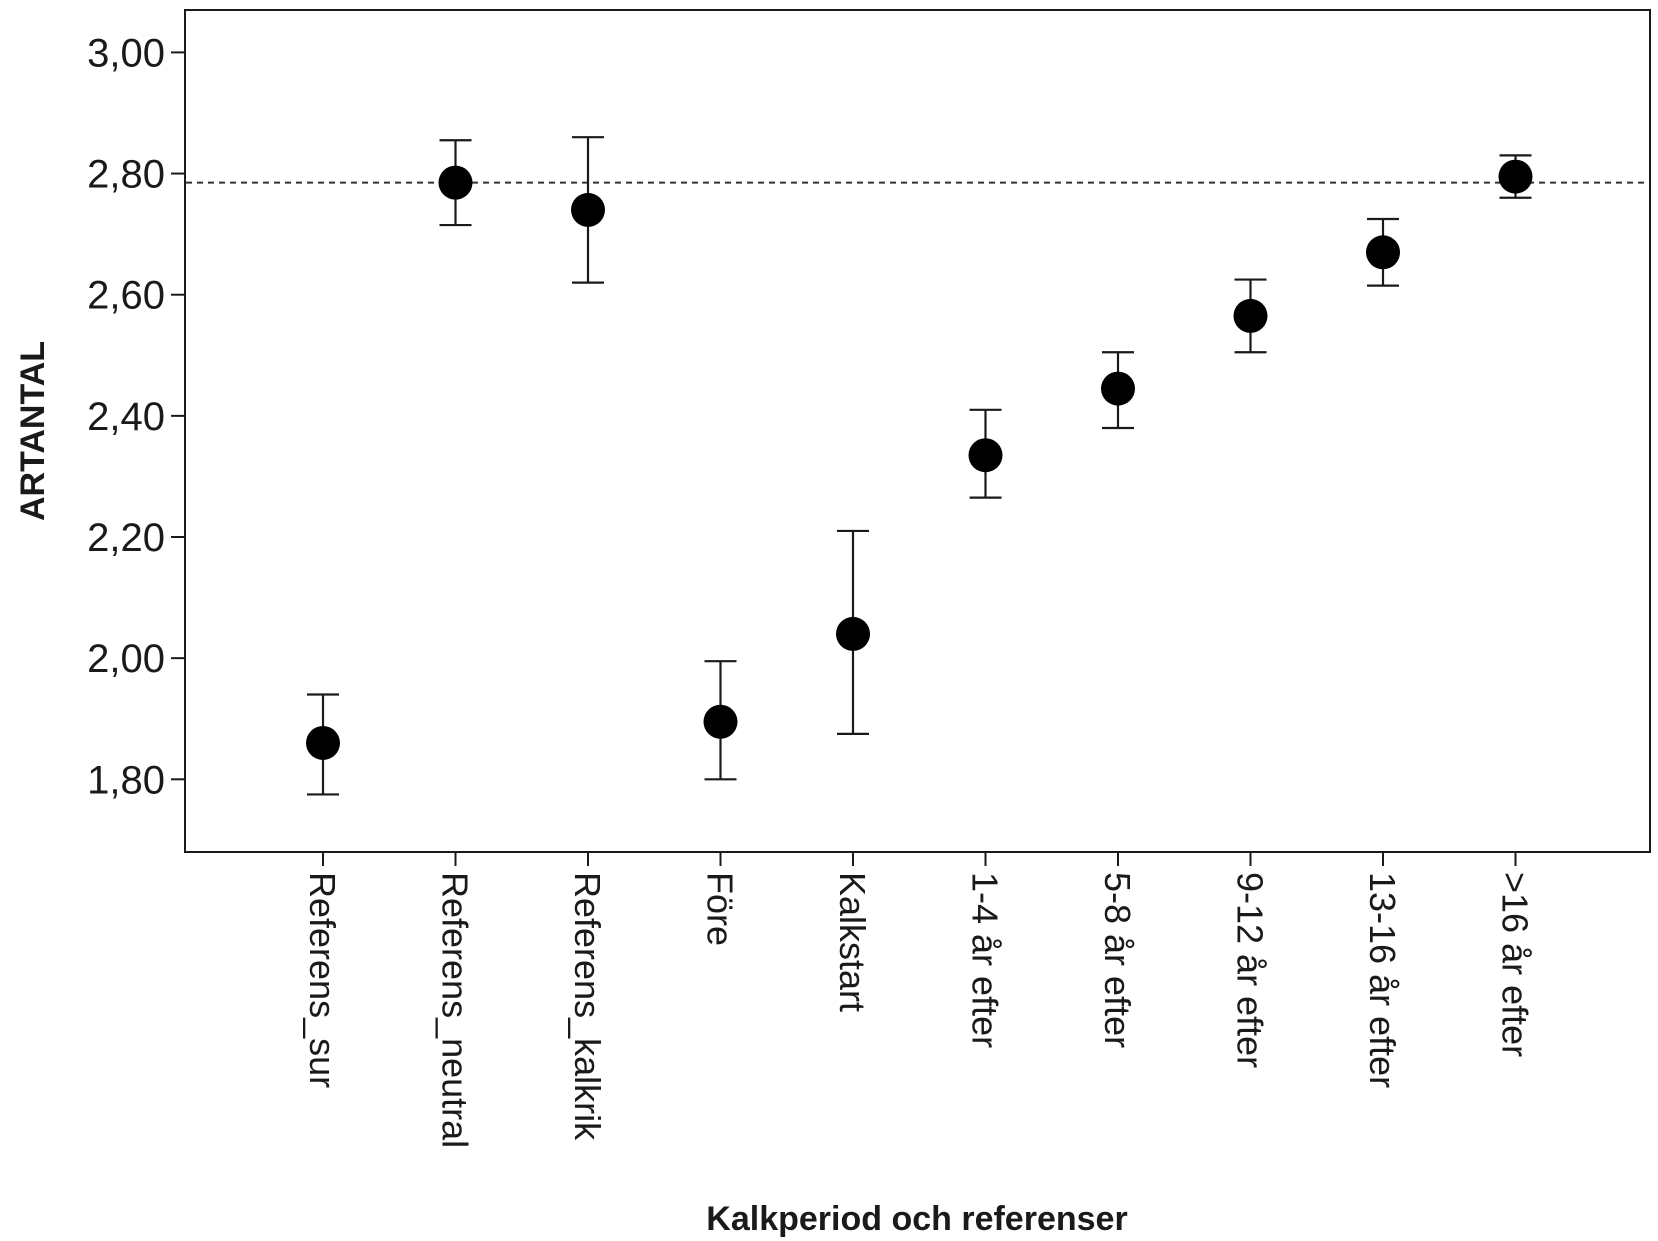  What do you see at coordinates (126, 53) in the screenshot?
I see `y-tick-label: 3,00` at bounding box center [126, 53].